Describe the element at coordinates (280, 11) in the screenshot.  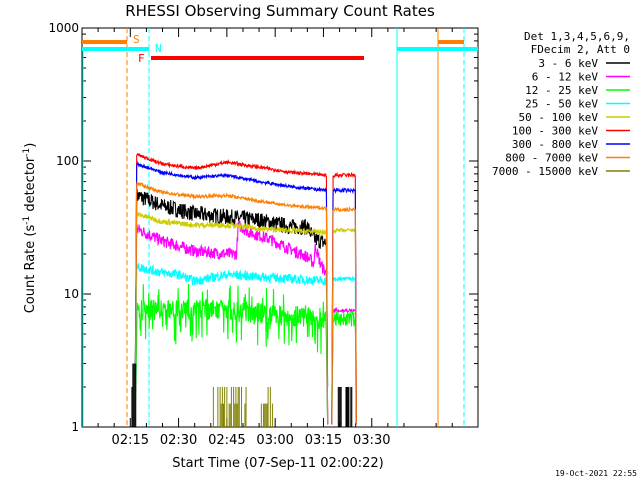
I see `chart-title: RHESSI Observing Summary Count Rates` at that location.